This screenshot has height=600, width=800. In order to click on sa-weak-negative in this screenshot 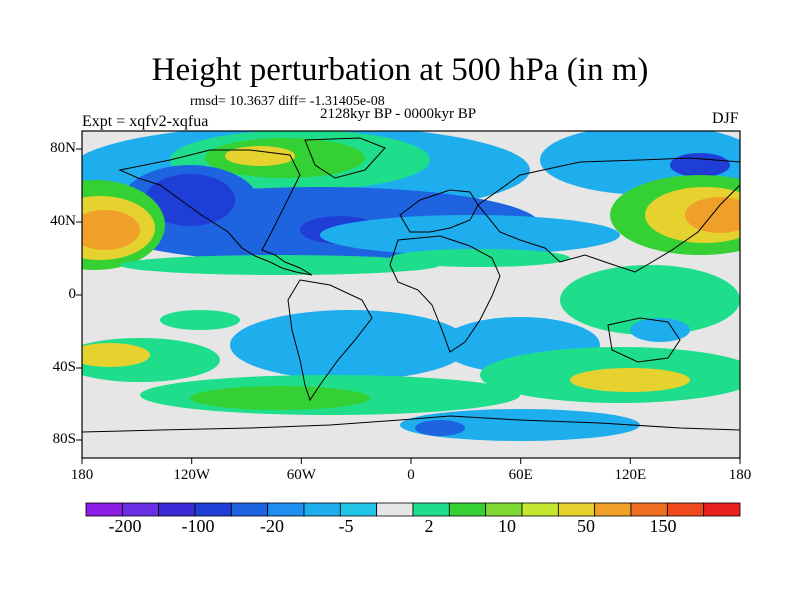, I will do `click(350, 345)`.